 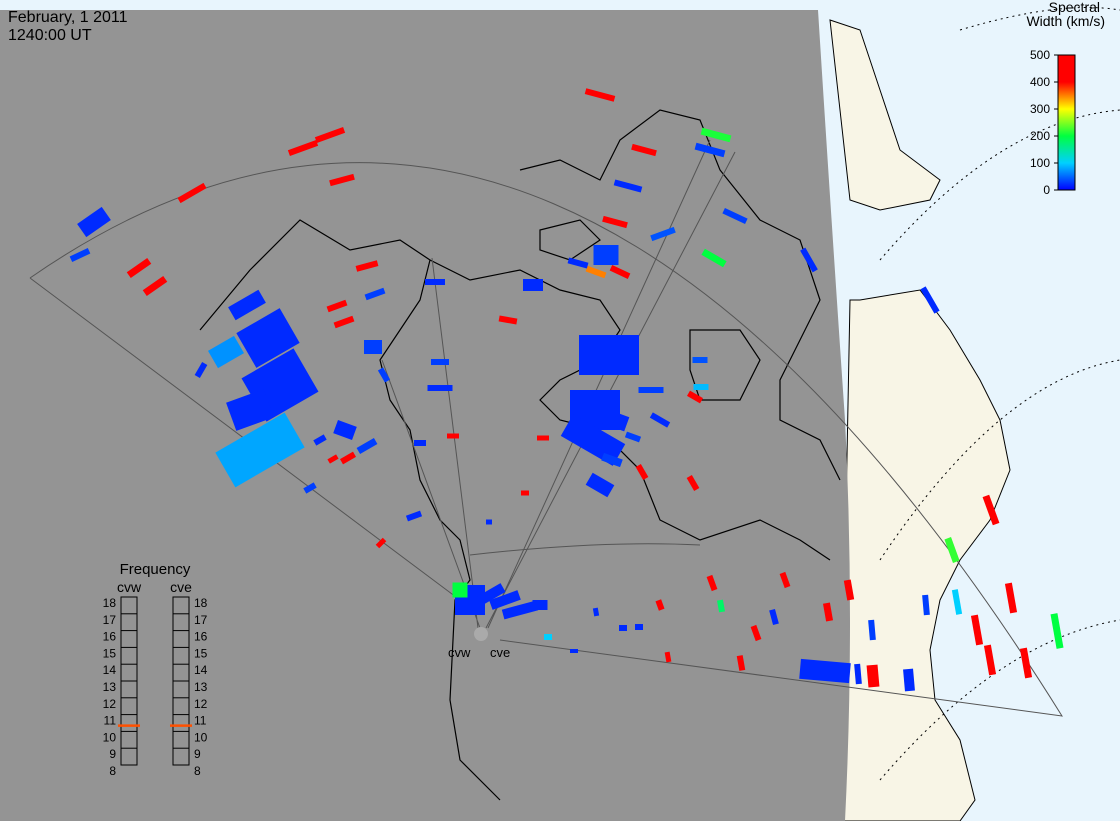 What do you see at coordinates (1040, 163) in the screenshot?
I see `colorbar-tick-label: 100` at bounding box center [1040, 163].